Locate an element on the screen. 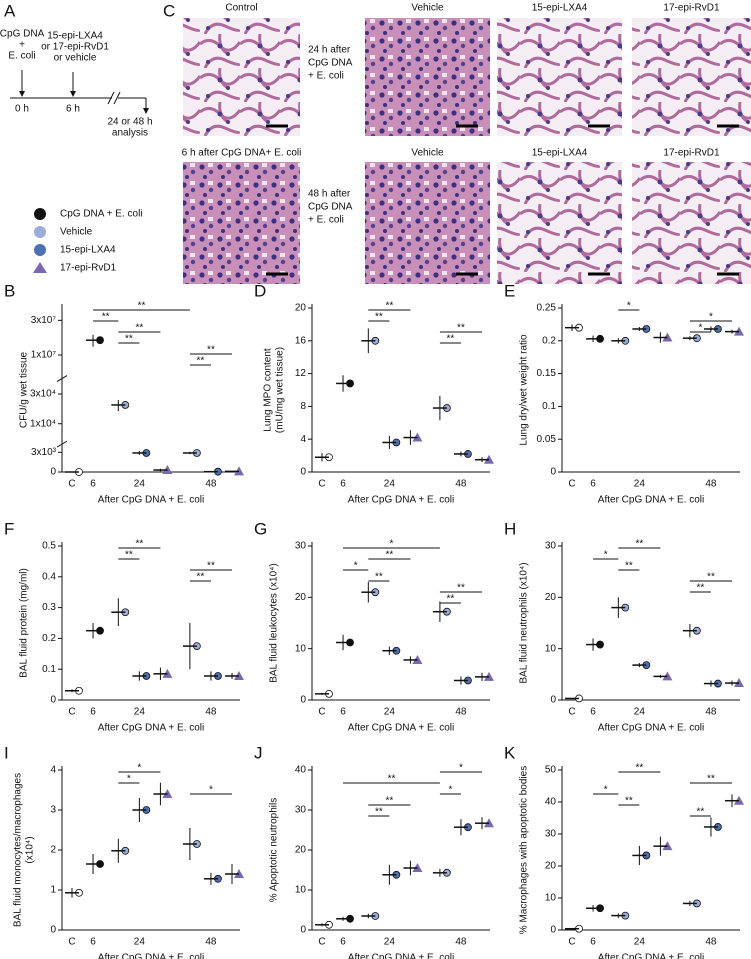 The image size is (751, 959). y-tick-label: 3x10³ is located at coordinates (44, 452).